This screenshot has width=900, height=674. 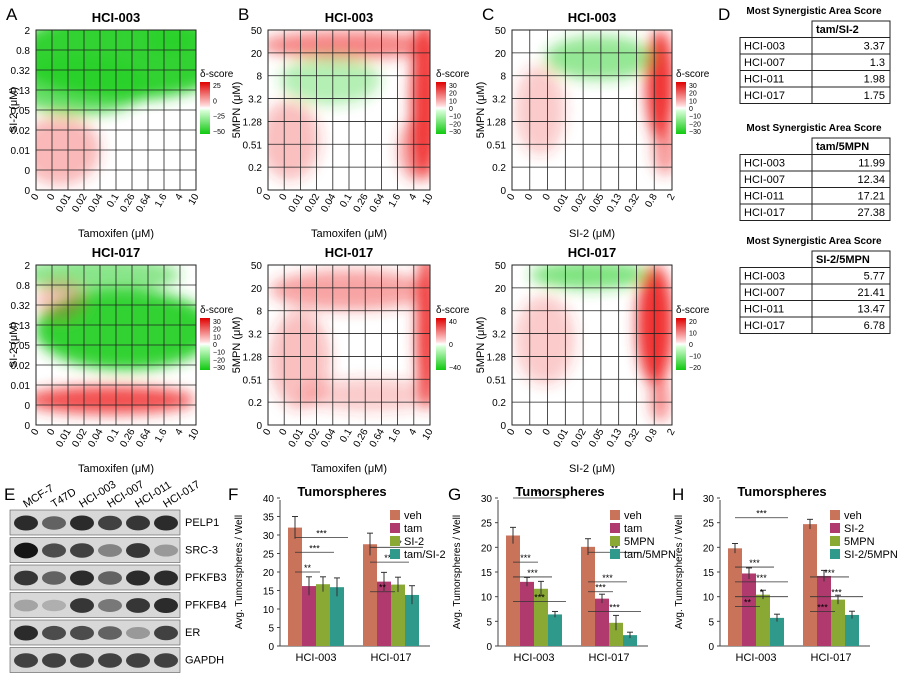 I want to click on y-tick-label: 30, so click(x=709, y=499).